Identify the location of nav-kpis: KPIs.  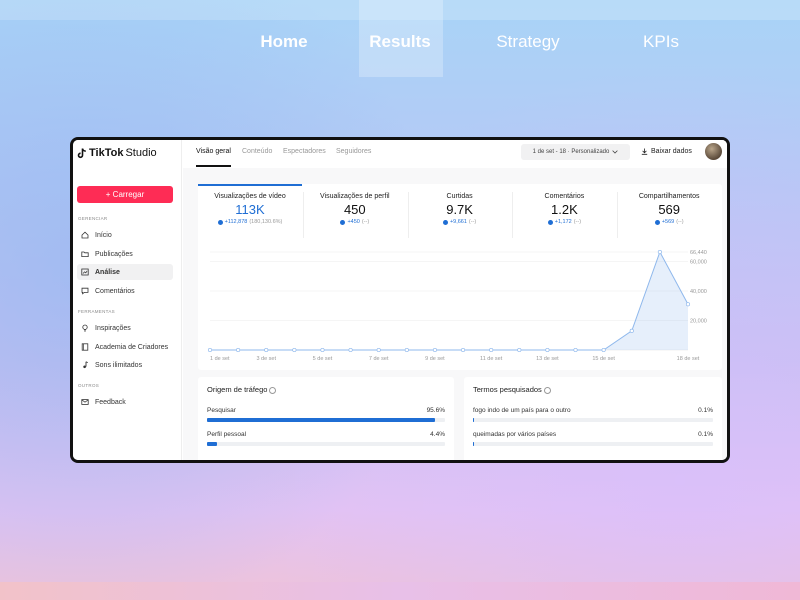
(661, 41).